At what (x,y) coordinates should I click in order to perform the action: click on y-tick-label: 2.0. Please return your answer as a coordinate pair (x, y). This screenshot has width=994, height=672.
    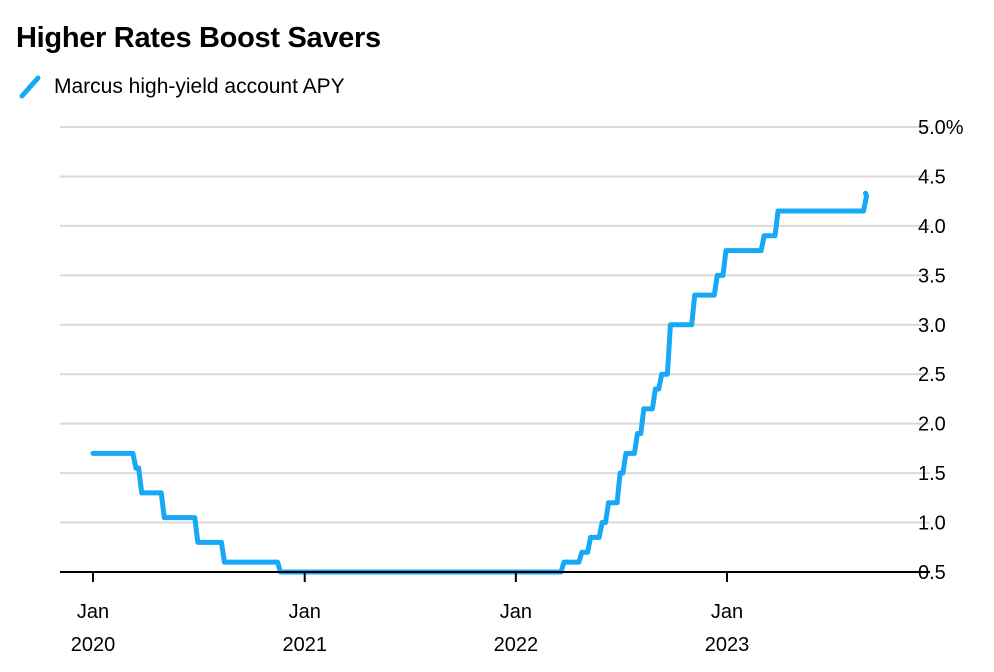
    Looking at the image, I should click on (932, 425).